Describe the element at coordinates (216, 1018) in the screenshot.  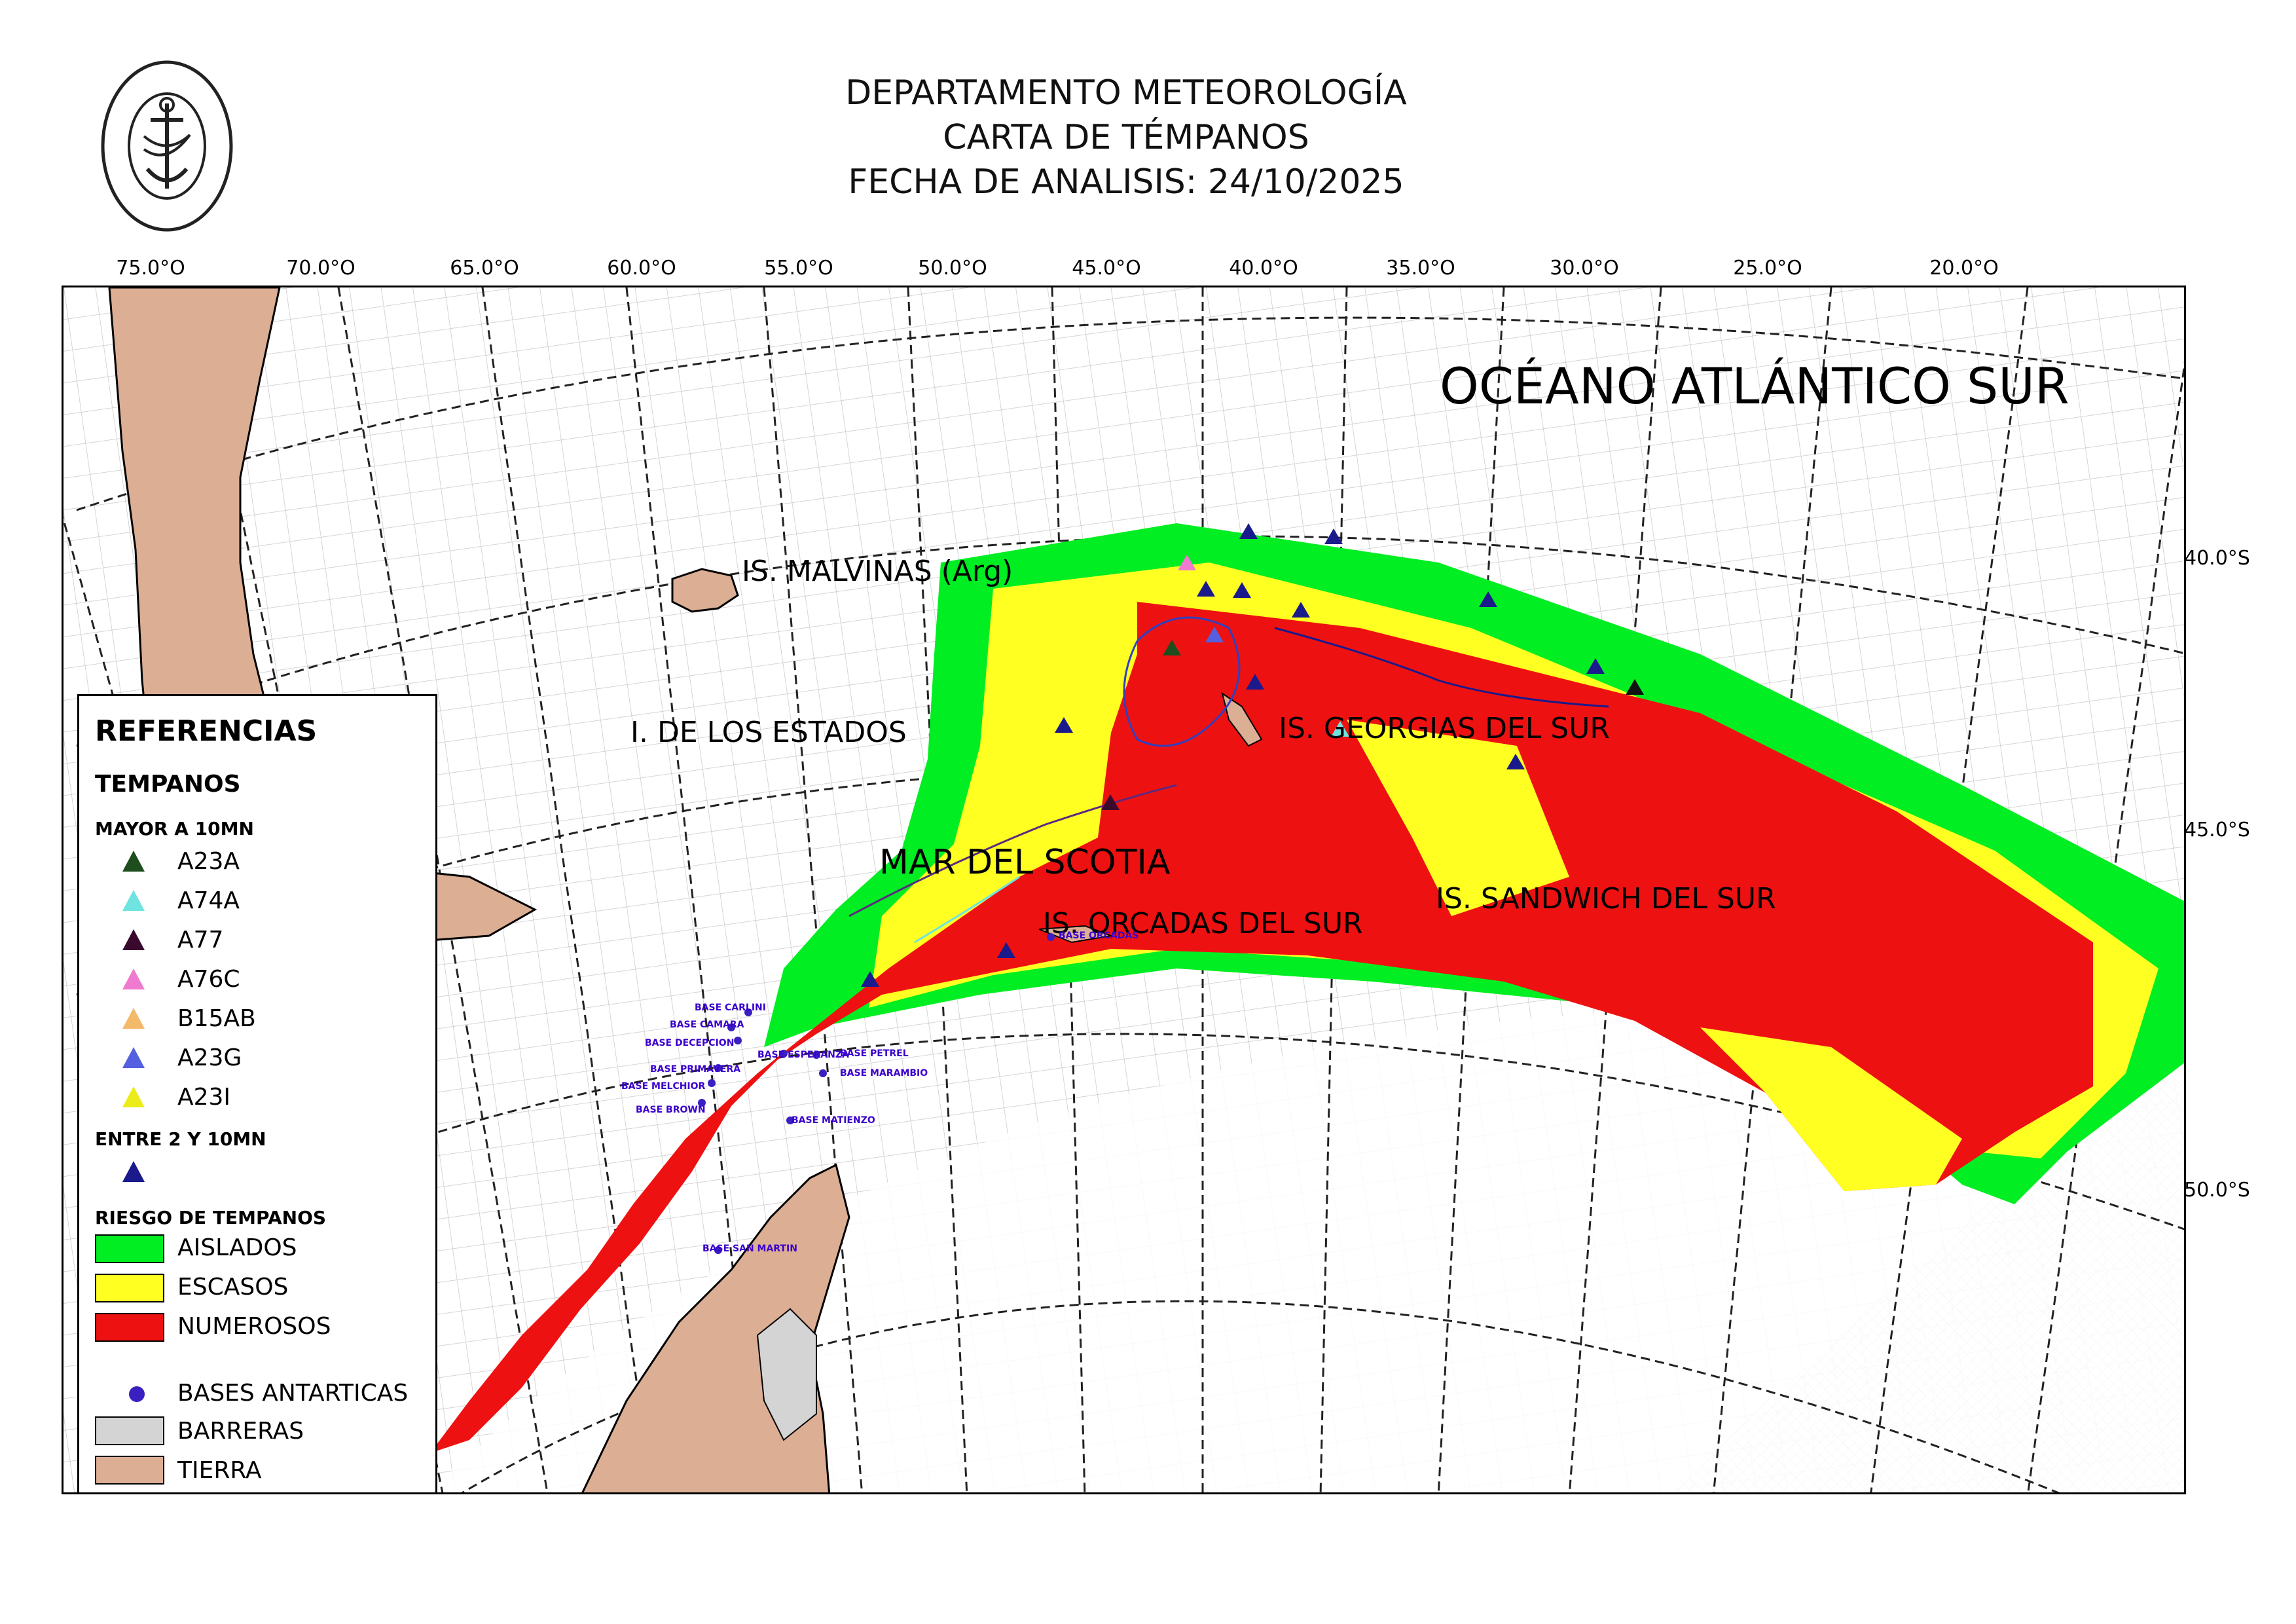
I see `legend-item-b15ab: B15AB` at that location.